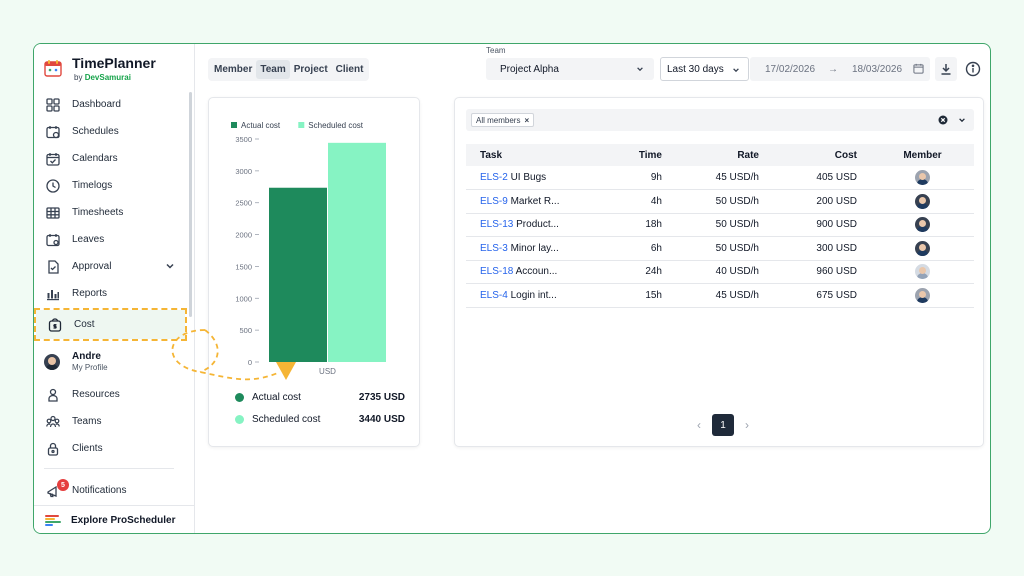 This screenshot has height=576, width=1024. Describe the element at coordinates (233, 69) in the screenshot. I see `tab-member: Member` at that location.